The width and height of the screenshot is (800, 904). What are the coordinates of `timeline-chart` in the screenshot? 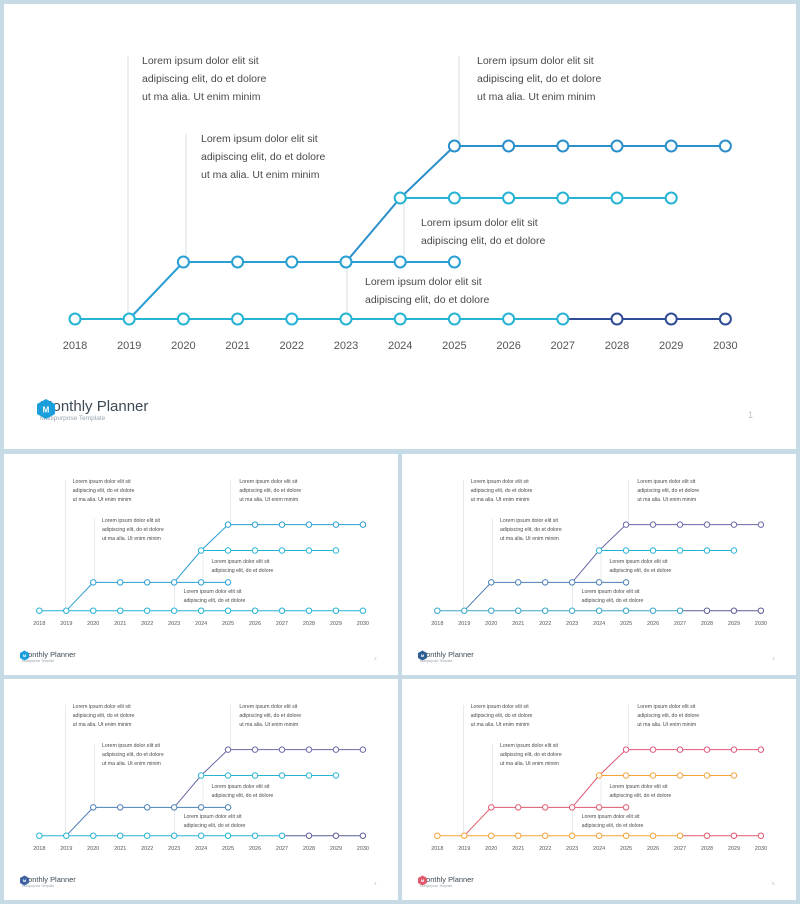 It's located at (599, 546).